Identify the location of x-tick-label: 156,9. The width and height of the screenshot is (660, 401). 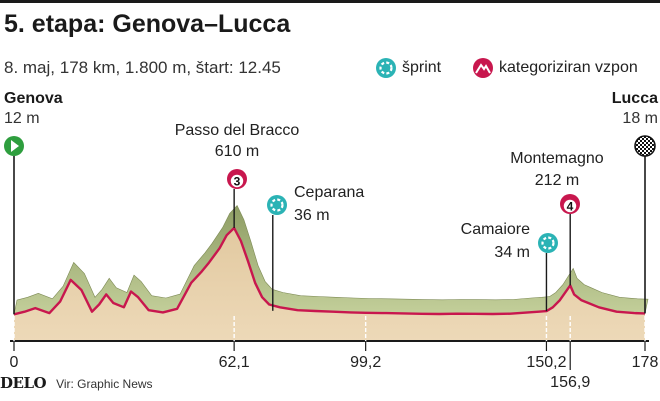
(570, 382).